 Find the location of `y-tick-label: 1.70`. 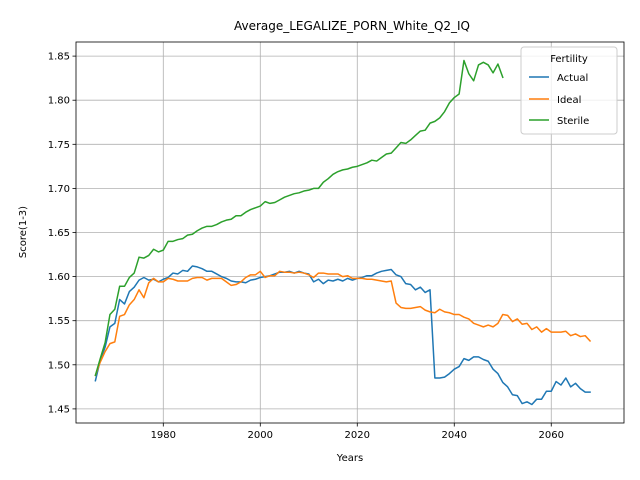

y-tick-label: 1.70 is located at coordinates (59, 189).